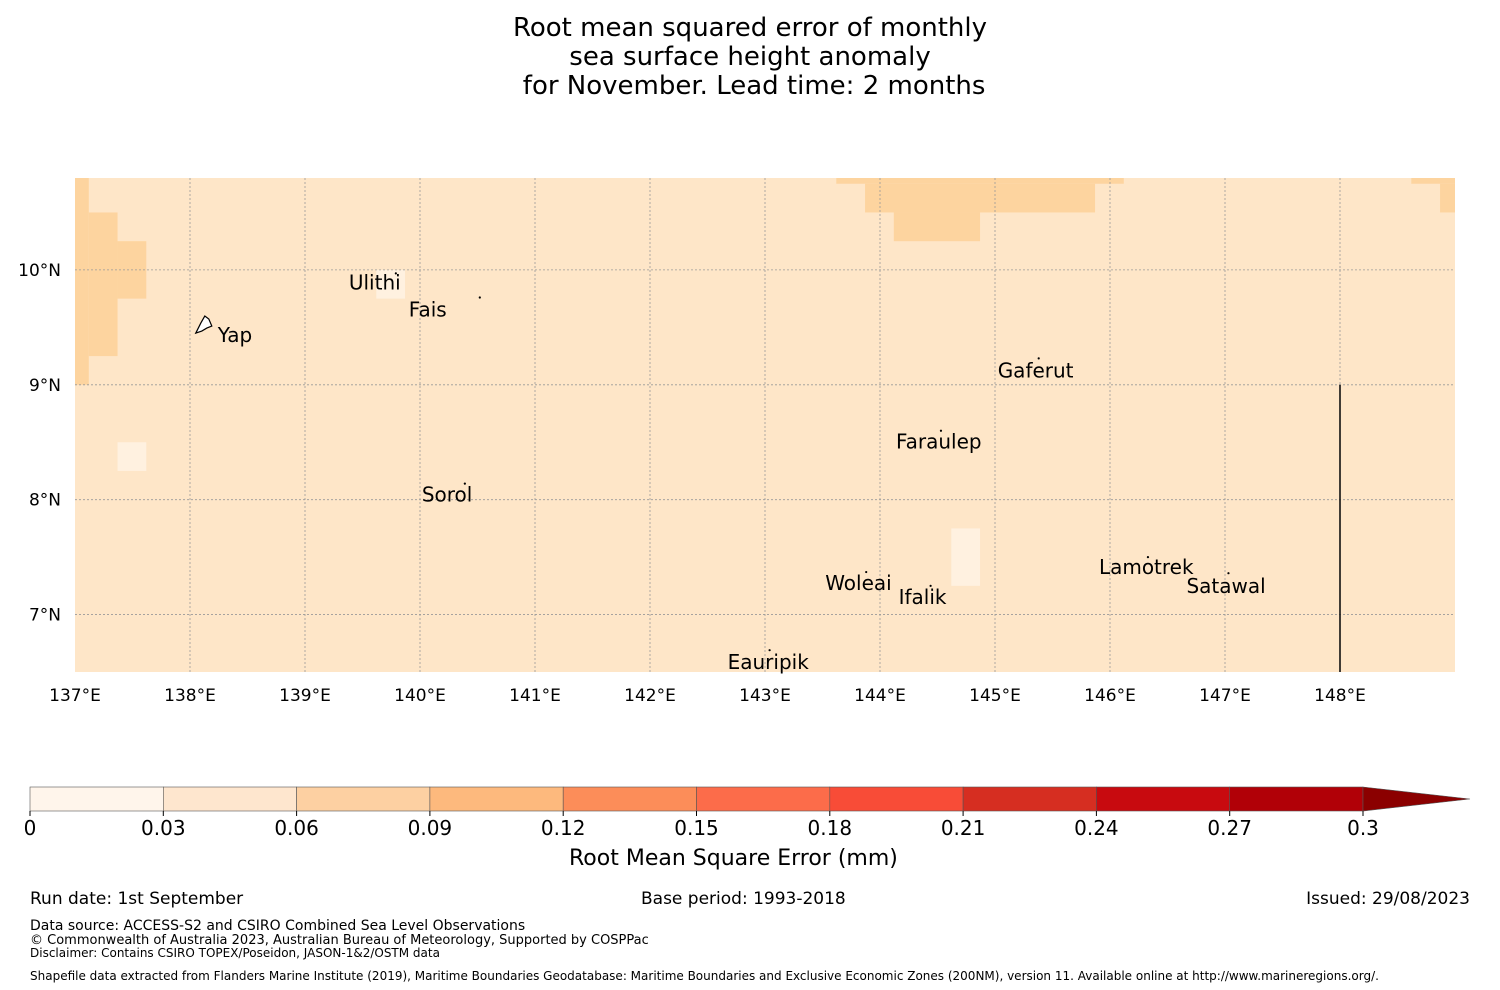 The image size is (1500, 990). Describe the element at coordinates (39, 271) in the screenshot. I see `lat-tick-label: 10°N` at that location.